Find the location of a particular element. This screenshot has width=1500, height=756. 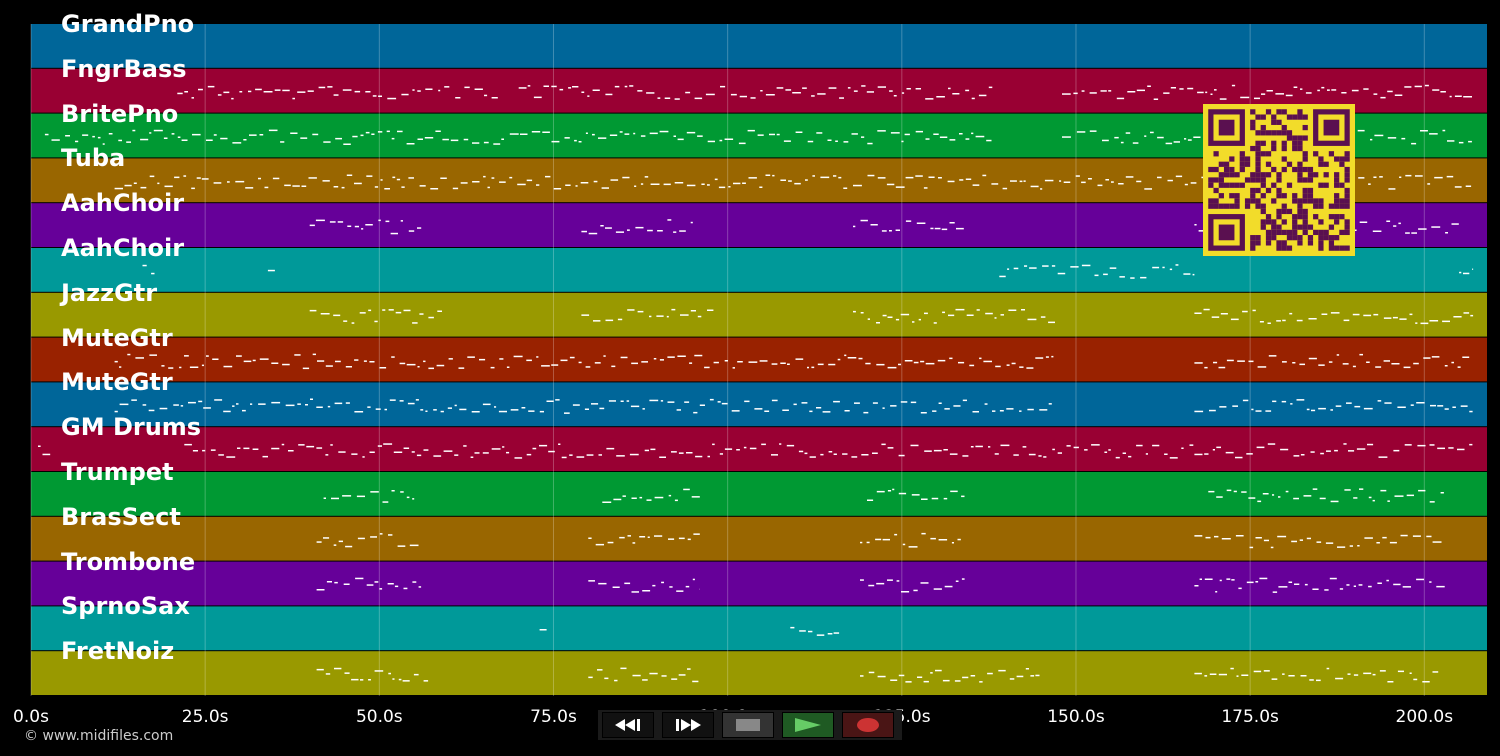

track-label: Tuba is located at coordinates (93, 158).